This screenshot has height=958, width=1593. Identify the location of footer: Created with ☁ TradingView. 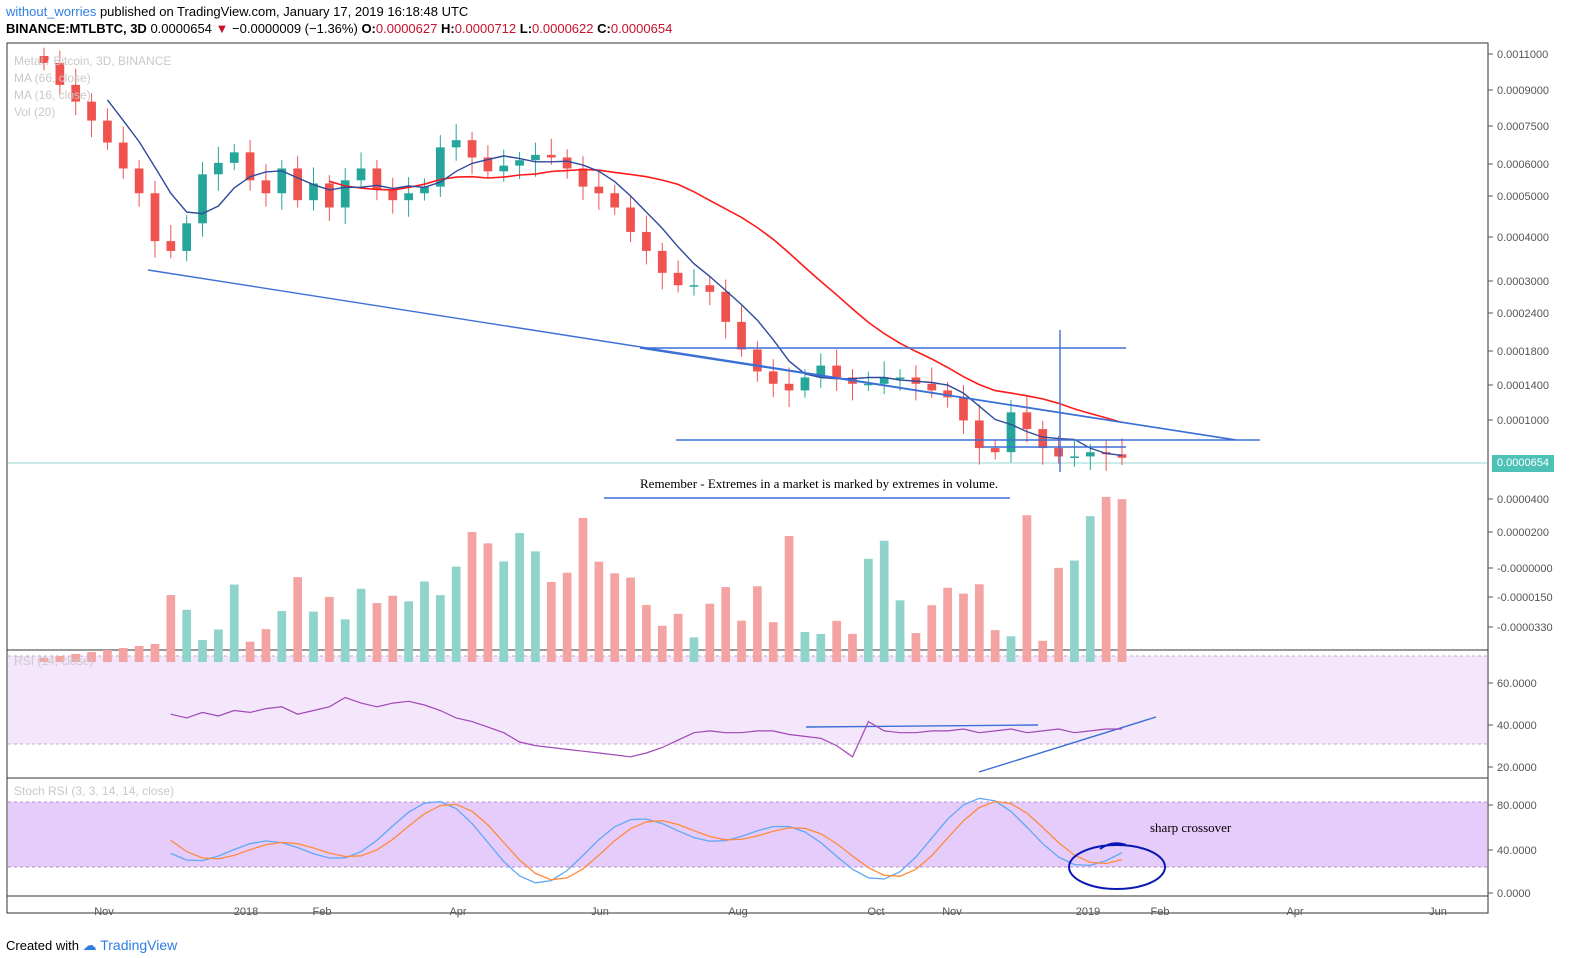
(91, 945).